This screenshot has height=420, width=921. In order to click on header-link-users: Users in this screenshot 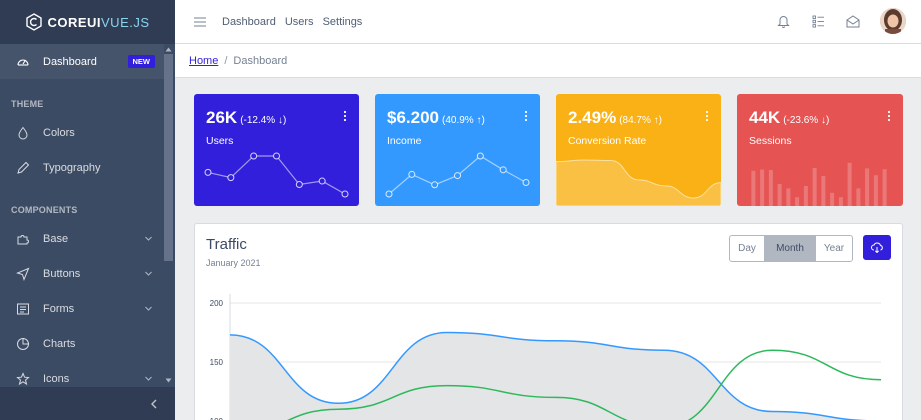, I will do `click(299, 21)`.